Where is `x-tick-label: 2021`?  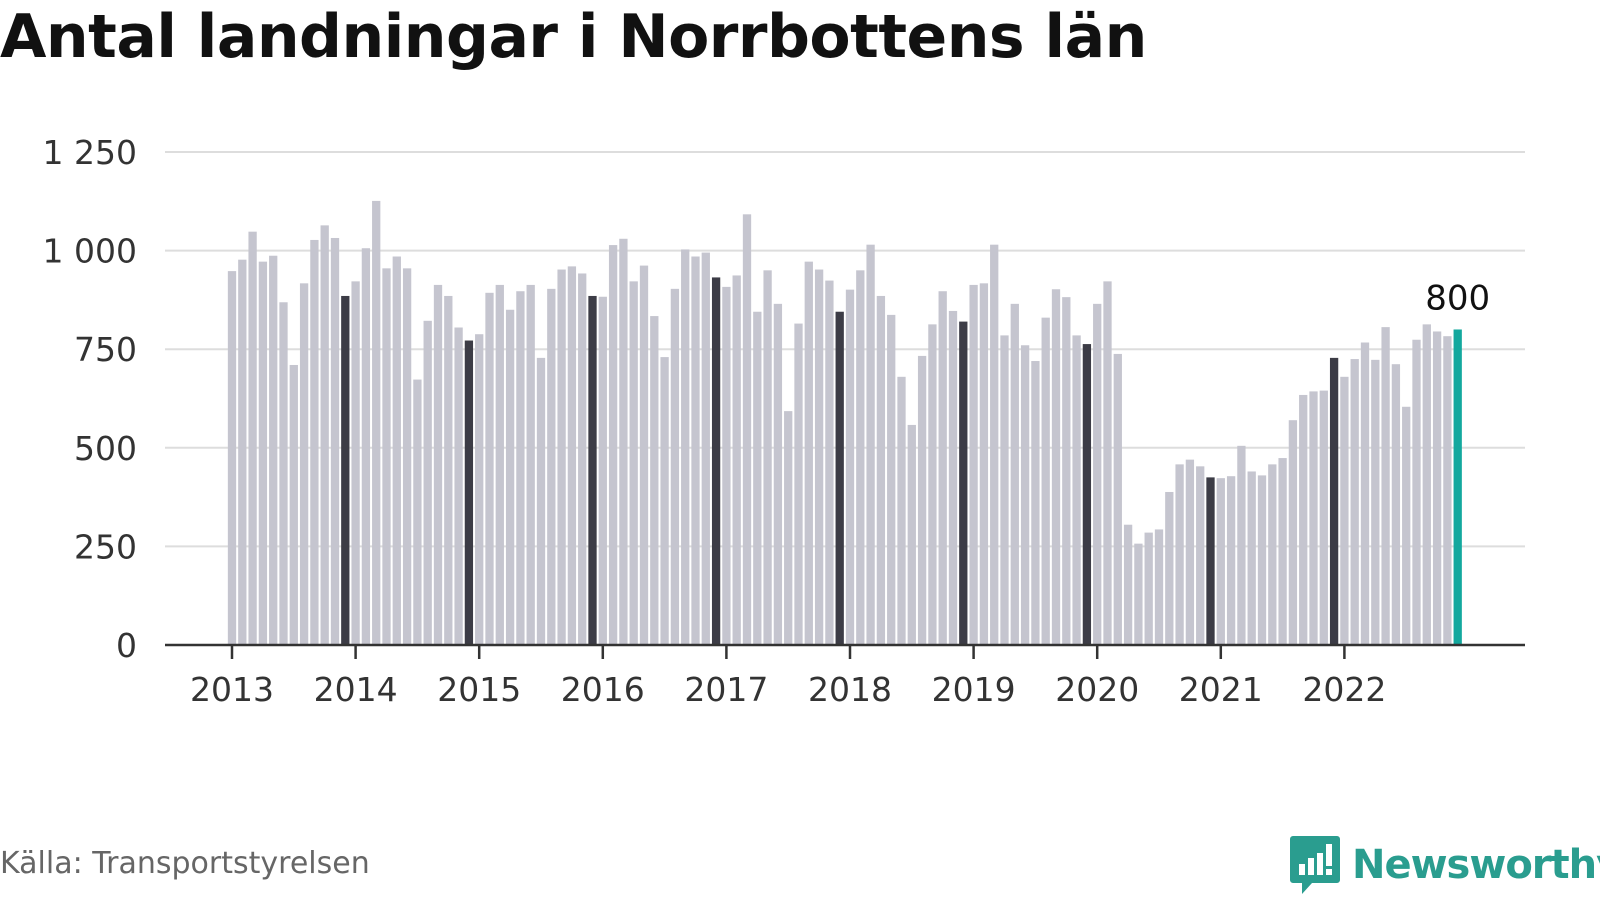 x-tick-label: 2021 is located at coordinates (1221, 689).